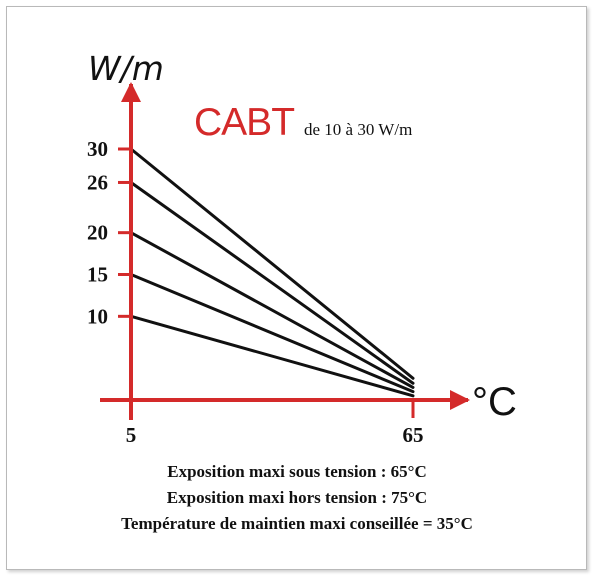 This screenshot has width=593, height=576. Describe the element at coordinates (97, 233) in the screenshot. I see `y-tick-label-2: 20` at that location.